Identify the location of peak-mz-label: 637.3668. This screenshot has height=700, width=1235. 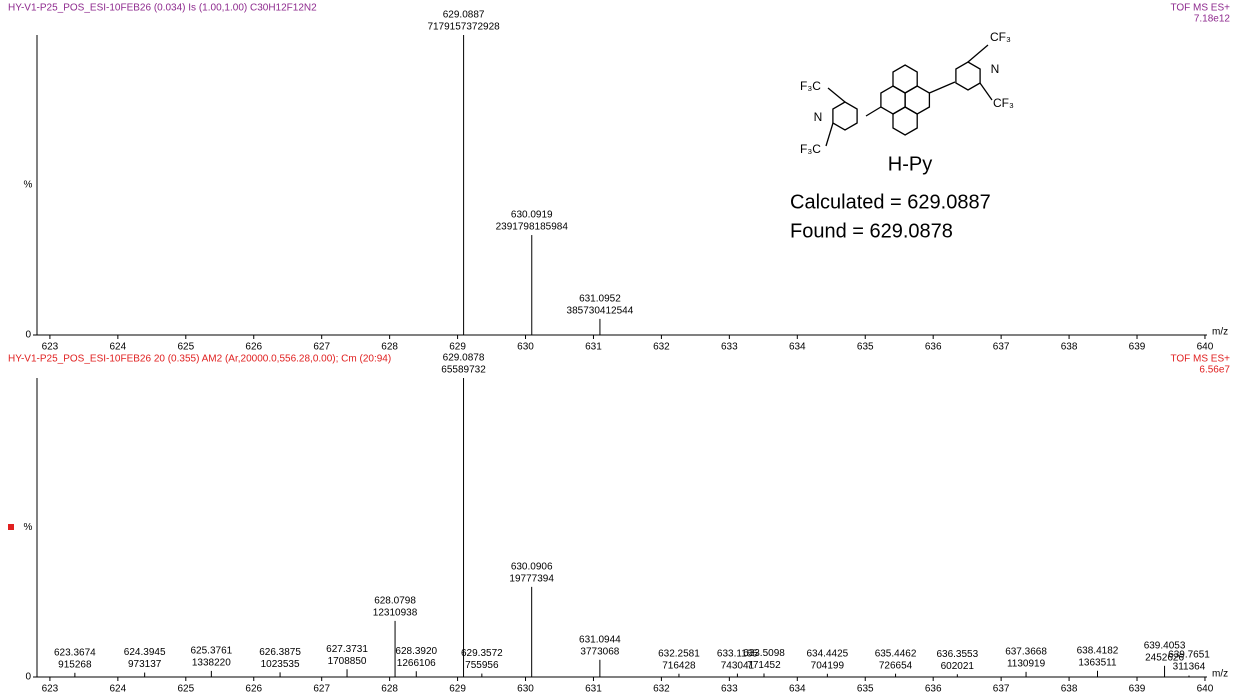
(1026, 651).